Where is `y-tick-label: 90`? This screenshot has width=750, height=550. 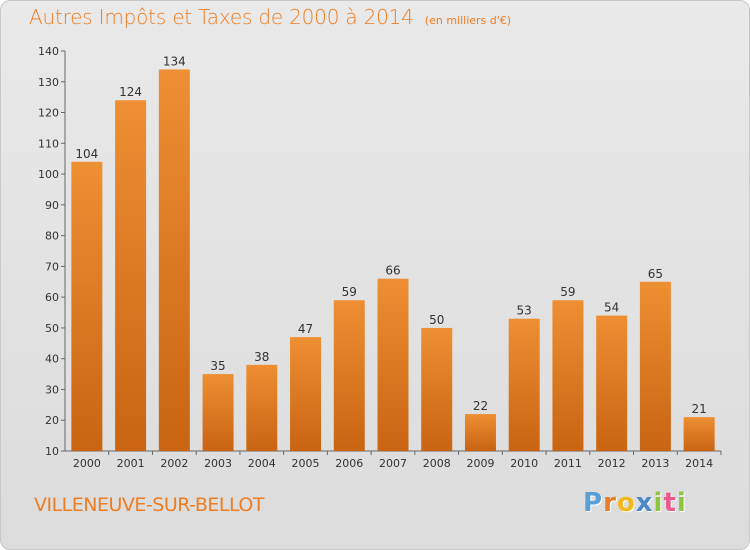
y-tick-label: 90 is located at coordinates (52, 205).